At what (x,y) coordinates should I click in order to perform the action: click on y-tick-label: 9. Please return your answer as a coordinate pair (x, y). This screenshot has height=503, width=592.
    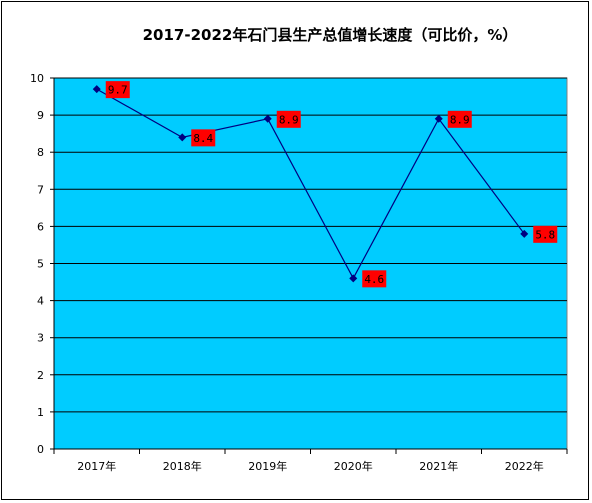
    Looking at the image, I should click on (40, 115).